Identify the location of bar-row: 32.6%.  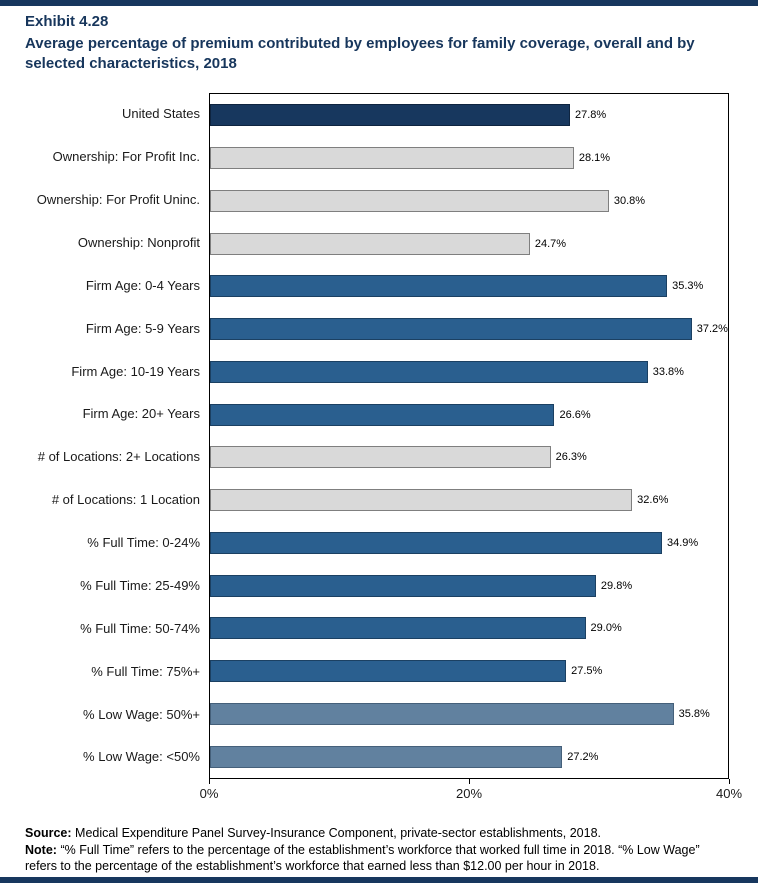
(469, 500).